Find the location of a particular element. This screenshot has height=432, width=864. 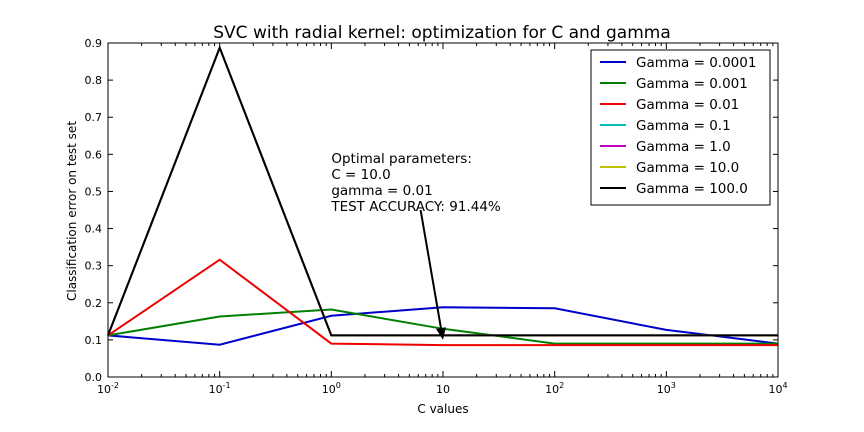

annotation-line-1: C = 10.0 is located at coordinates (360, 175).